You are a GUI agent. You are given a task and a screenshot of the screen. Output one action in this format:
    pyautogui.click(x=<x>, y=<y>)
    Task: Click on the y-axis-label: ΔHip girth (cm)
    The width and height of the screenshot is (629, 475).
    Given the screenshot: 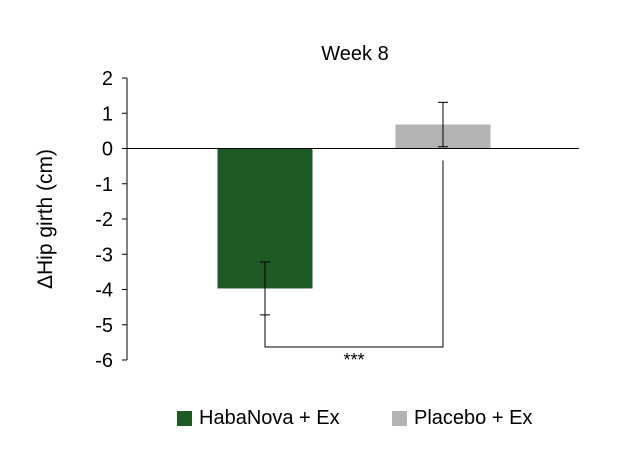 What is the action you would take?
    pyautogui.click(x=45, y=219)
    